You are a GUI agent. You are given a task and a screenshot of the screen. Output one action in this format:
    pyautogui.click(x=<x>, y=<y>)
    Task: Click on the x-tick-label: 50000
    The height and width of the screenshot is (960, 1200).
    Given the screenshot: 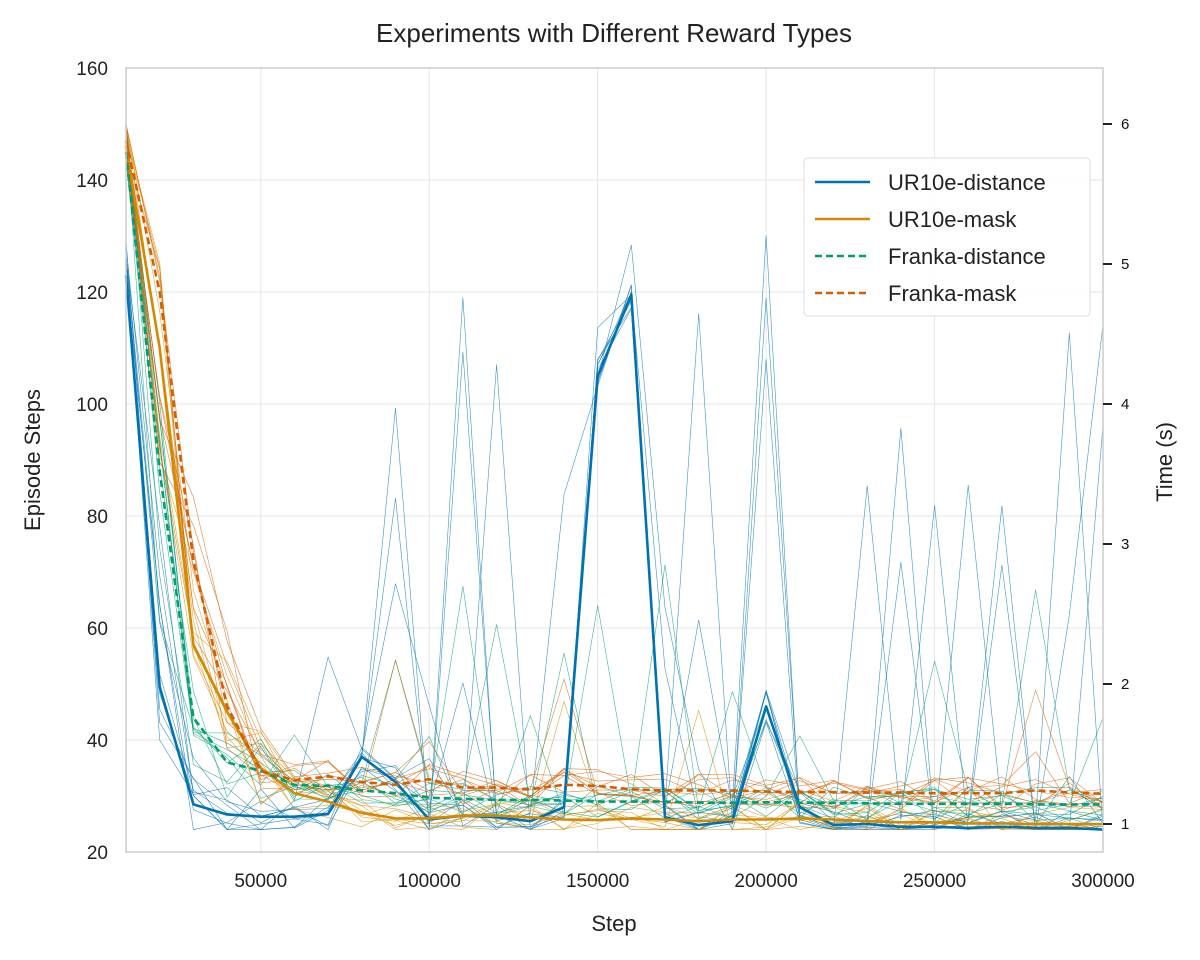 What is the action you would take?
    pyautogui.click(x=260, y=881)
    